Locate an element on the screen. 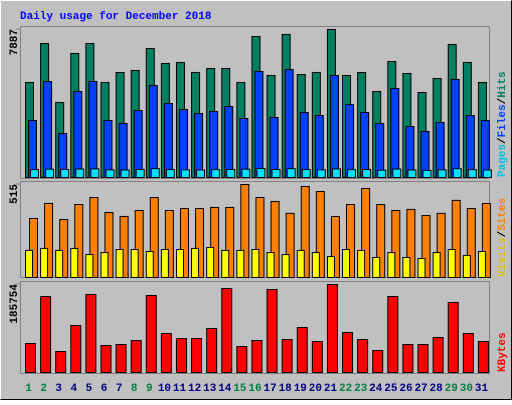 The image size is (512, 405). x-tick-label: 9 is located at coordinates (149, 389).